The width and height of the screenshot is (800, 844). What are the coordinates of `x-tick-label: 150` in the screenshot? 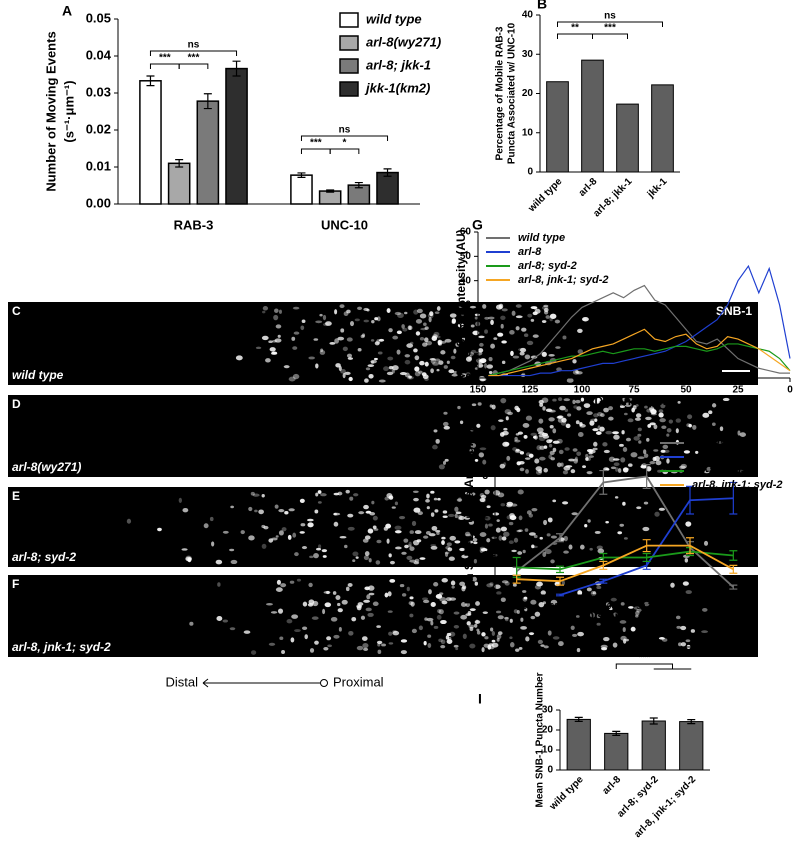 It's located at (478, 390).